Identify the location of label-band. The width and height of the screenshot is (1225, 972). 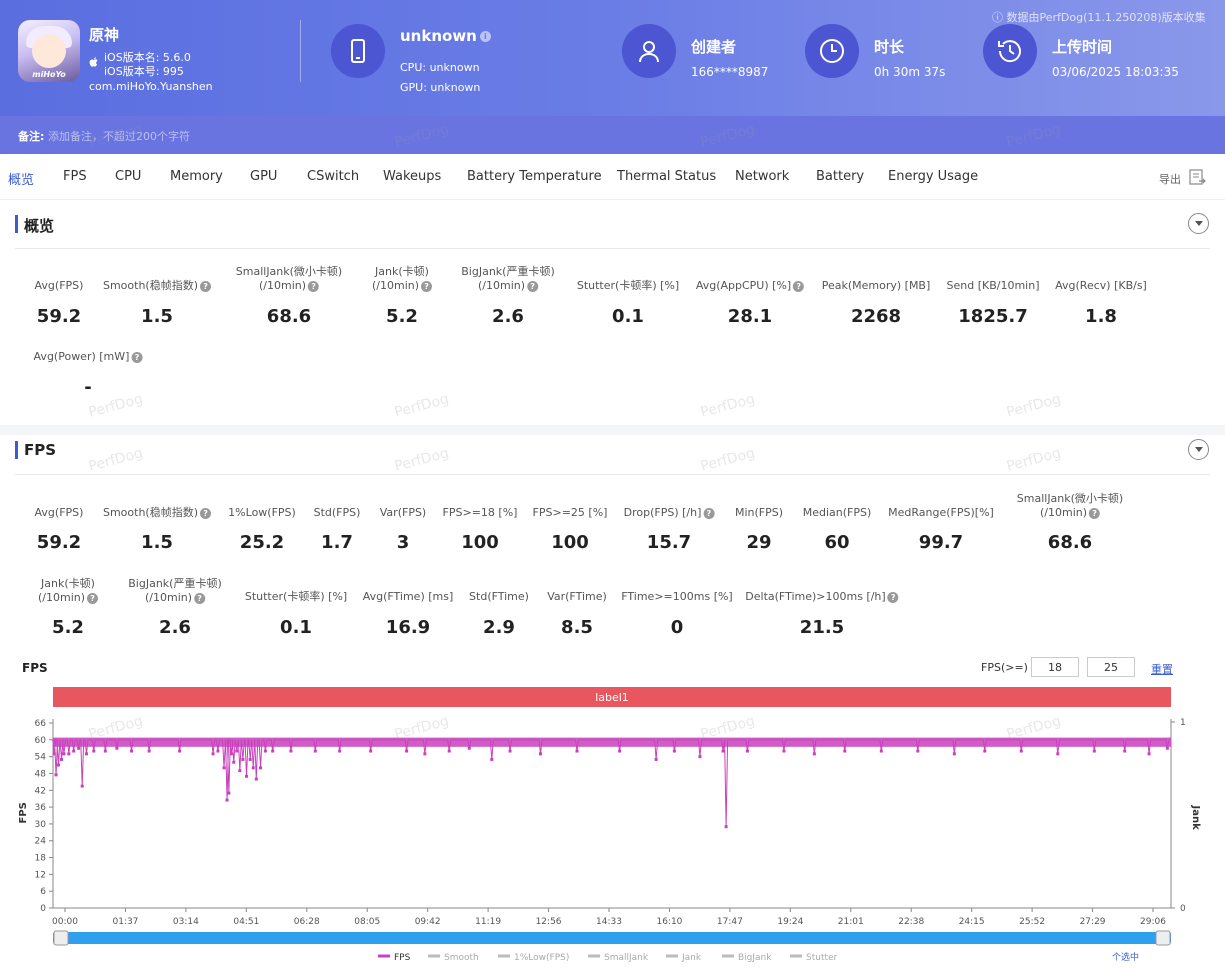
(612, 697).